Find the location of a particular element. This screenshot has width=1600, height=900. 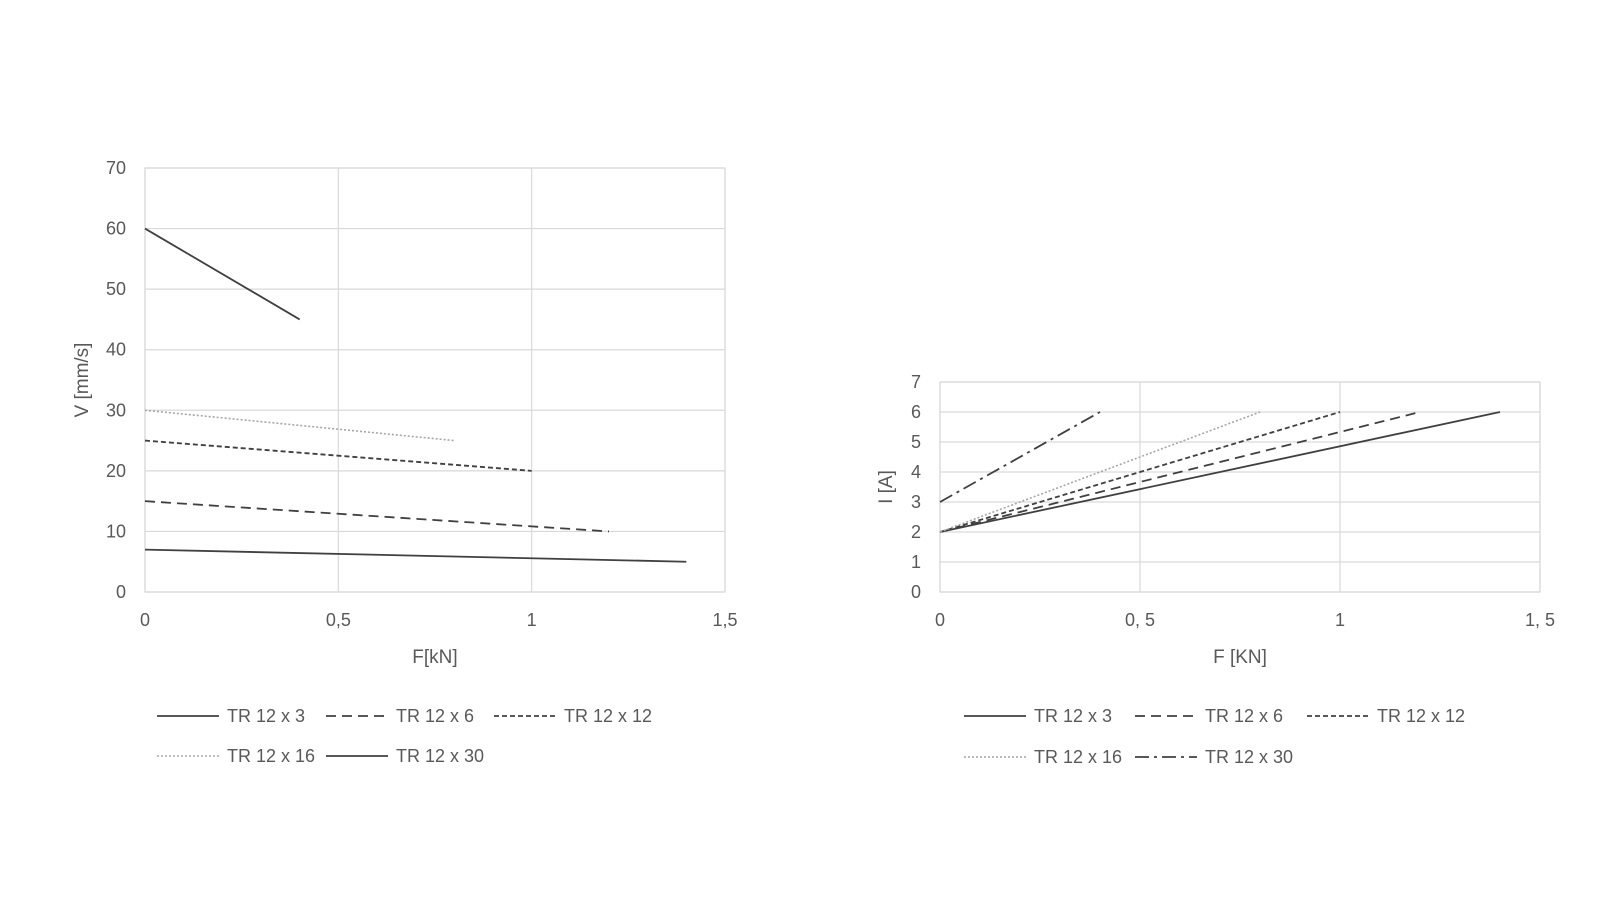

x-tick-label: 1, 5 is located at coordinates (1540, 620).